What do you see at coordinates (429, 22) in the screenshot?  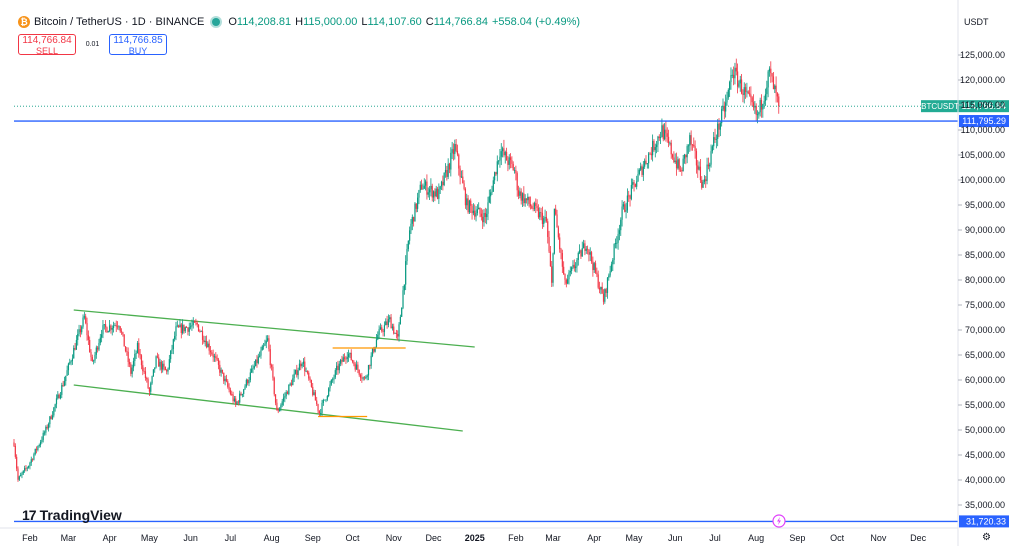 I see `close-label: C` at bounding box center [429, 22].